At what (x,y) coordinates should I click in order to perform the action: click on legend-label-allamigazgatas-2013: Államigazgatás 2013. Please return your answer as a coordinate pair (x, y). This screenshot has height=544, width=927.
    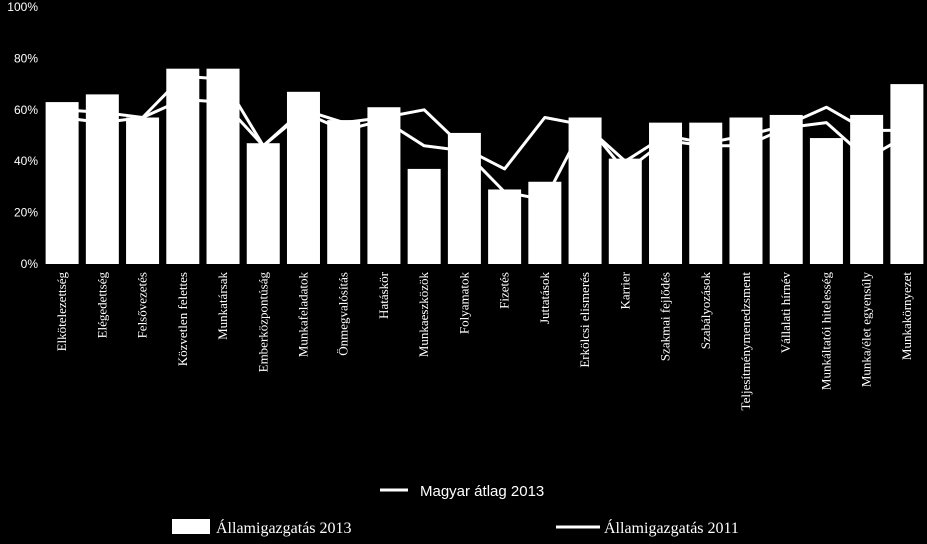
    Looking at the image, I should click on (284, 527).